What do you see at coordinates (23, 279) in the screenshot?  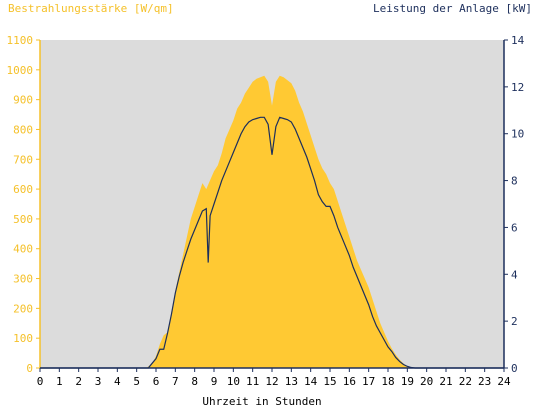 I see `left-tick-label: 300` at bounding box center [23, 279].